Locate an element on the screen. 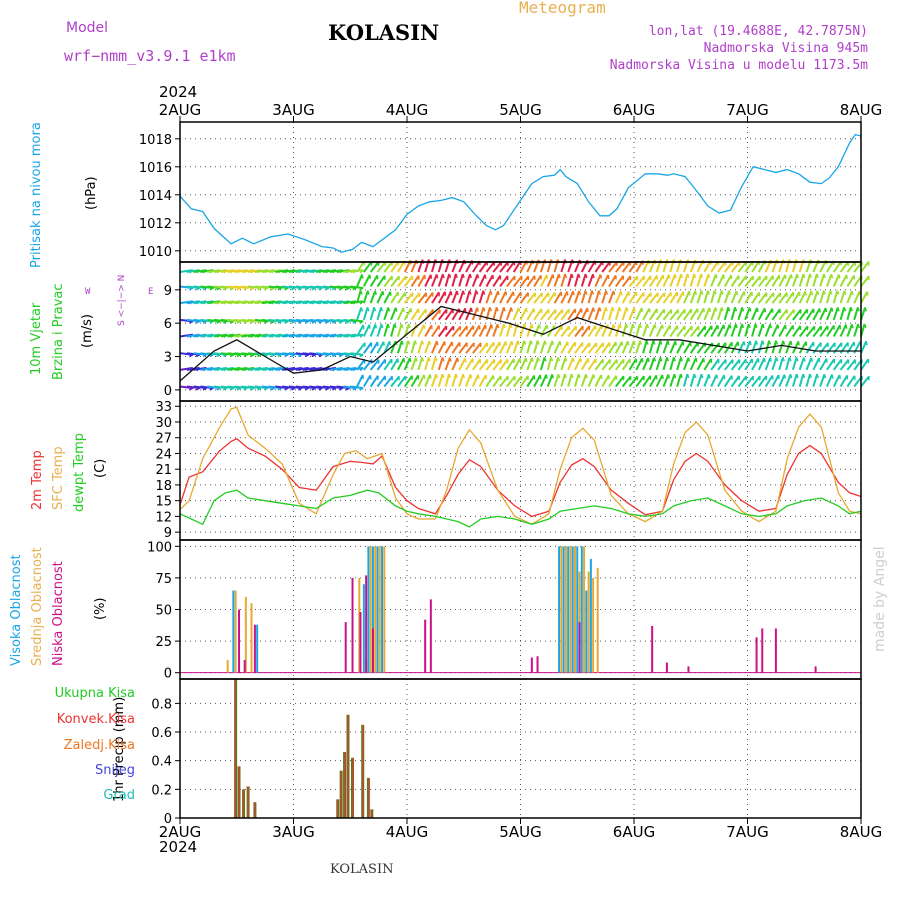 The image size is (900, 900). y-tick-label: 27 is located at coordinates (163, 439).